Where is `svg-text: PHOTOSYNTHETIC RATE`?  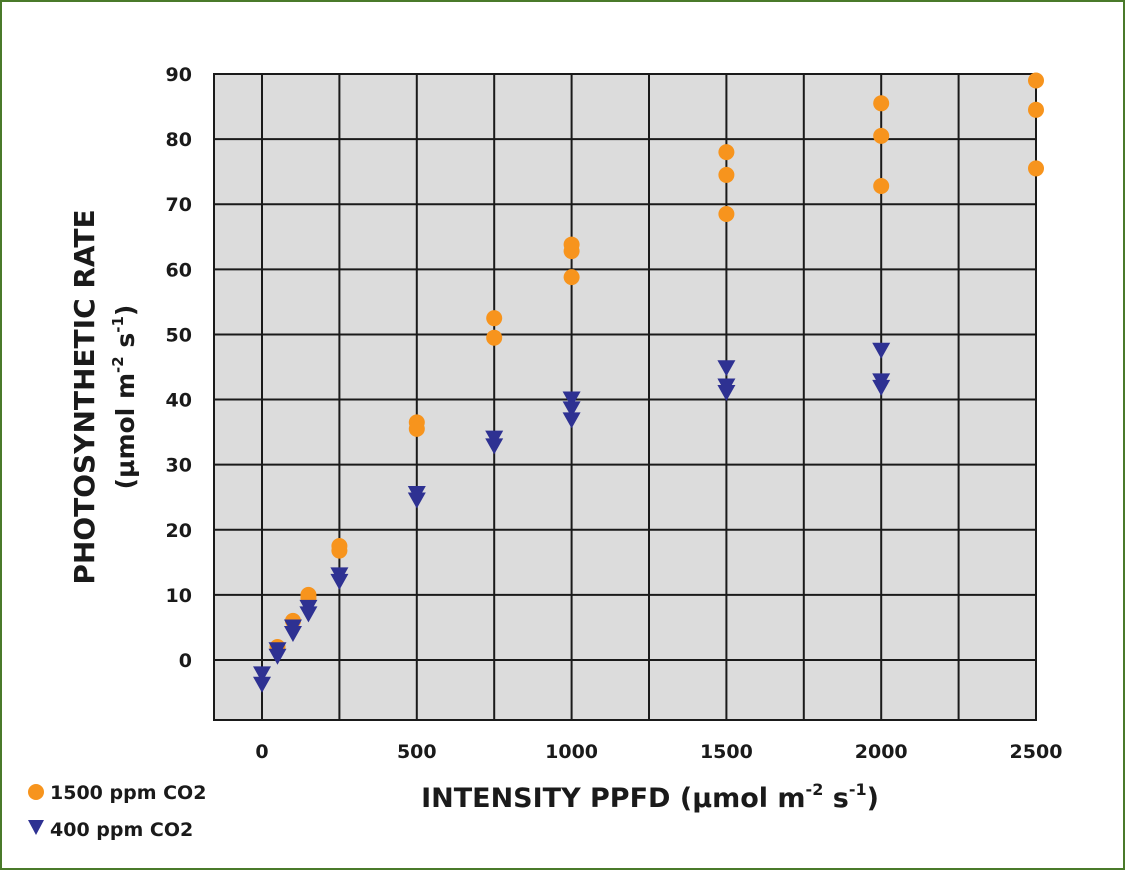
svg-text: PHOTOSYNTHETIC RATE is located at coordinates (84, 396).